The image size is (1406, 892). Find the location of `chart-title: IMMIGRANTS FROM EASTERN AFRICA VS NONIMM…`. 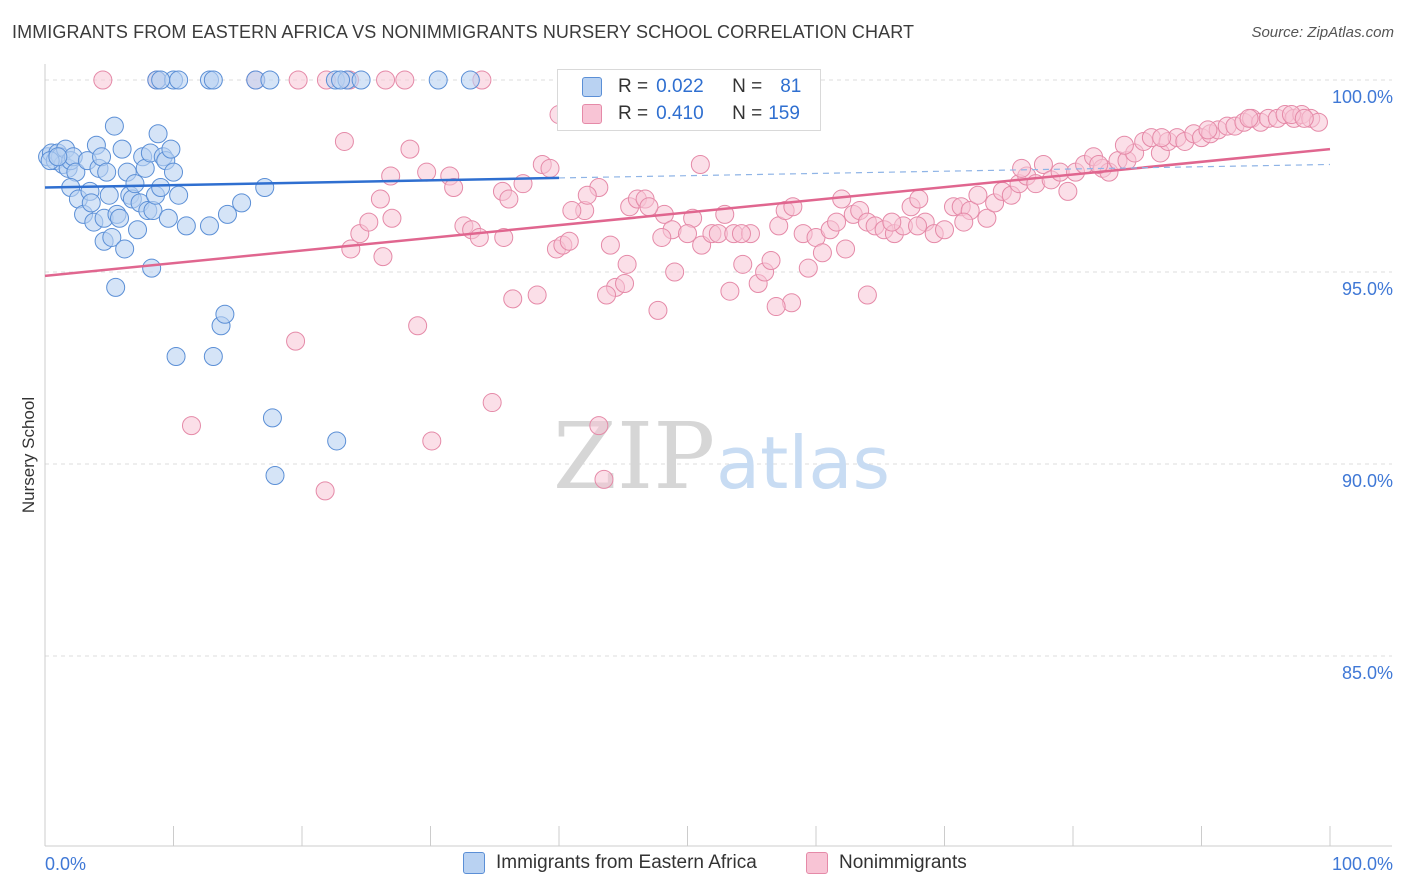

chart-title: IMMIGRANTS FROM EASTERN AFRICA VS NONIMM… is located at coordinates (463, 32).